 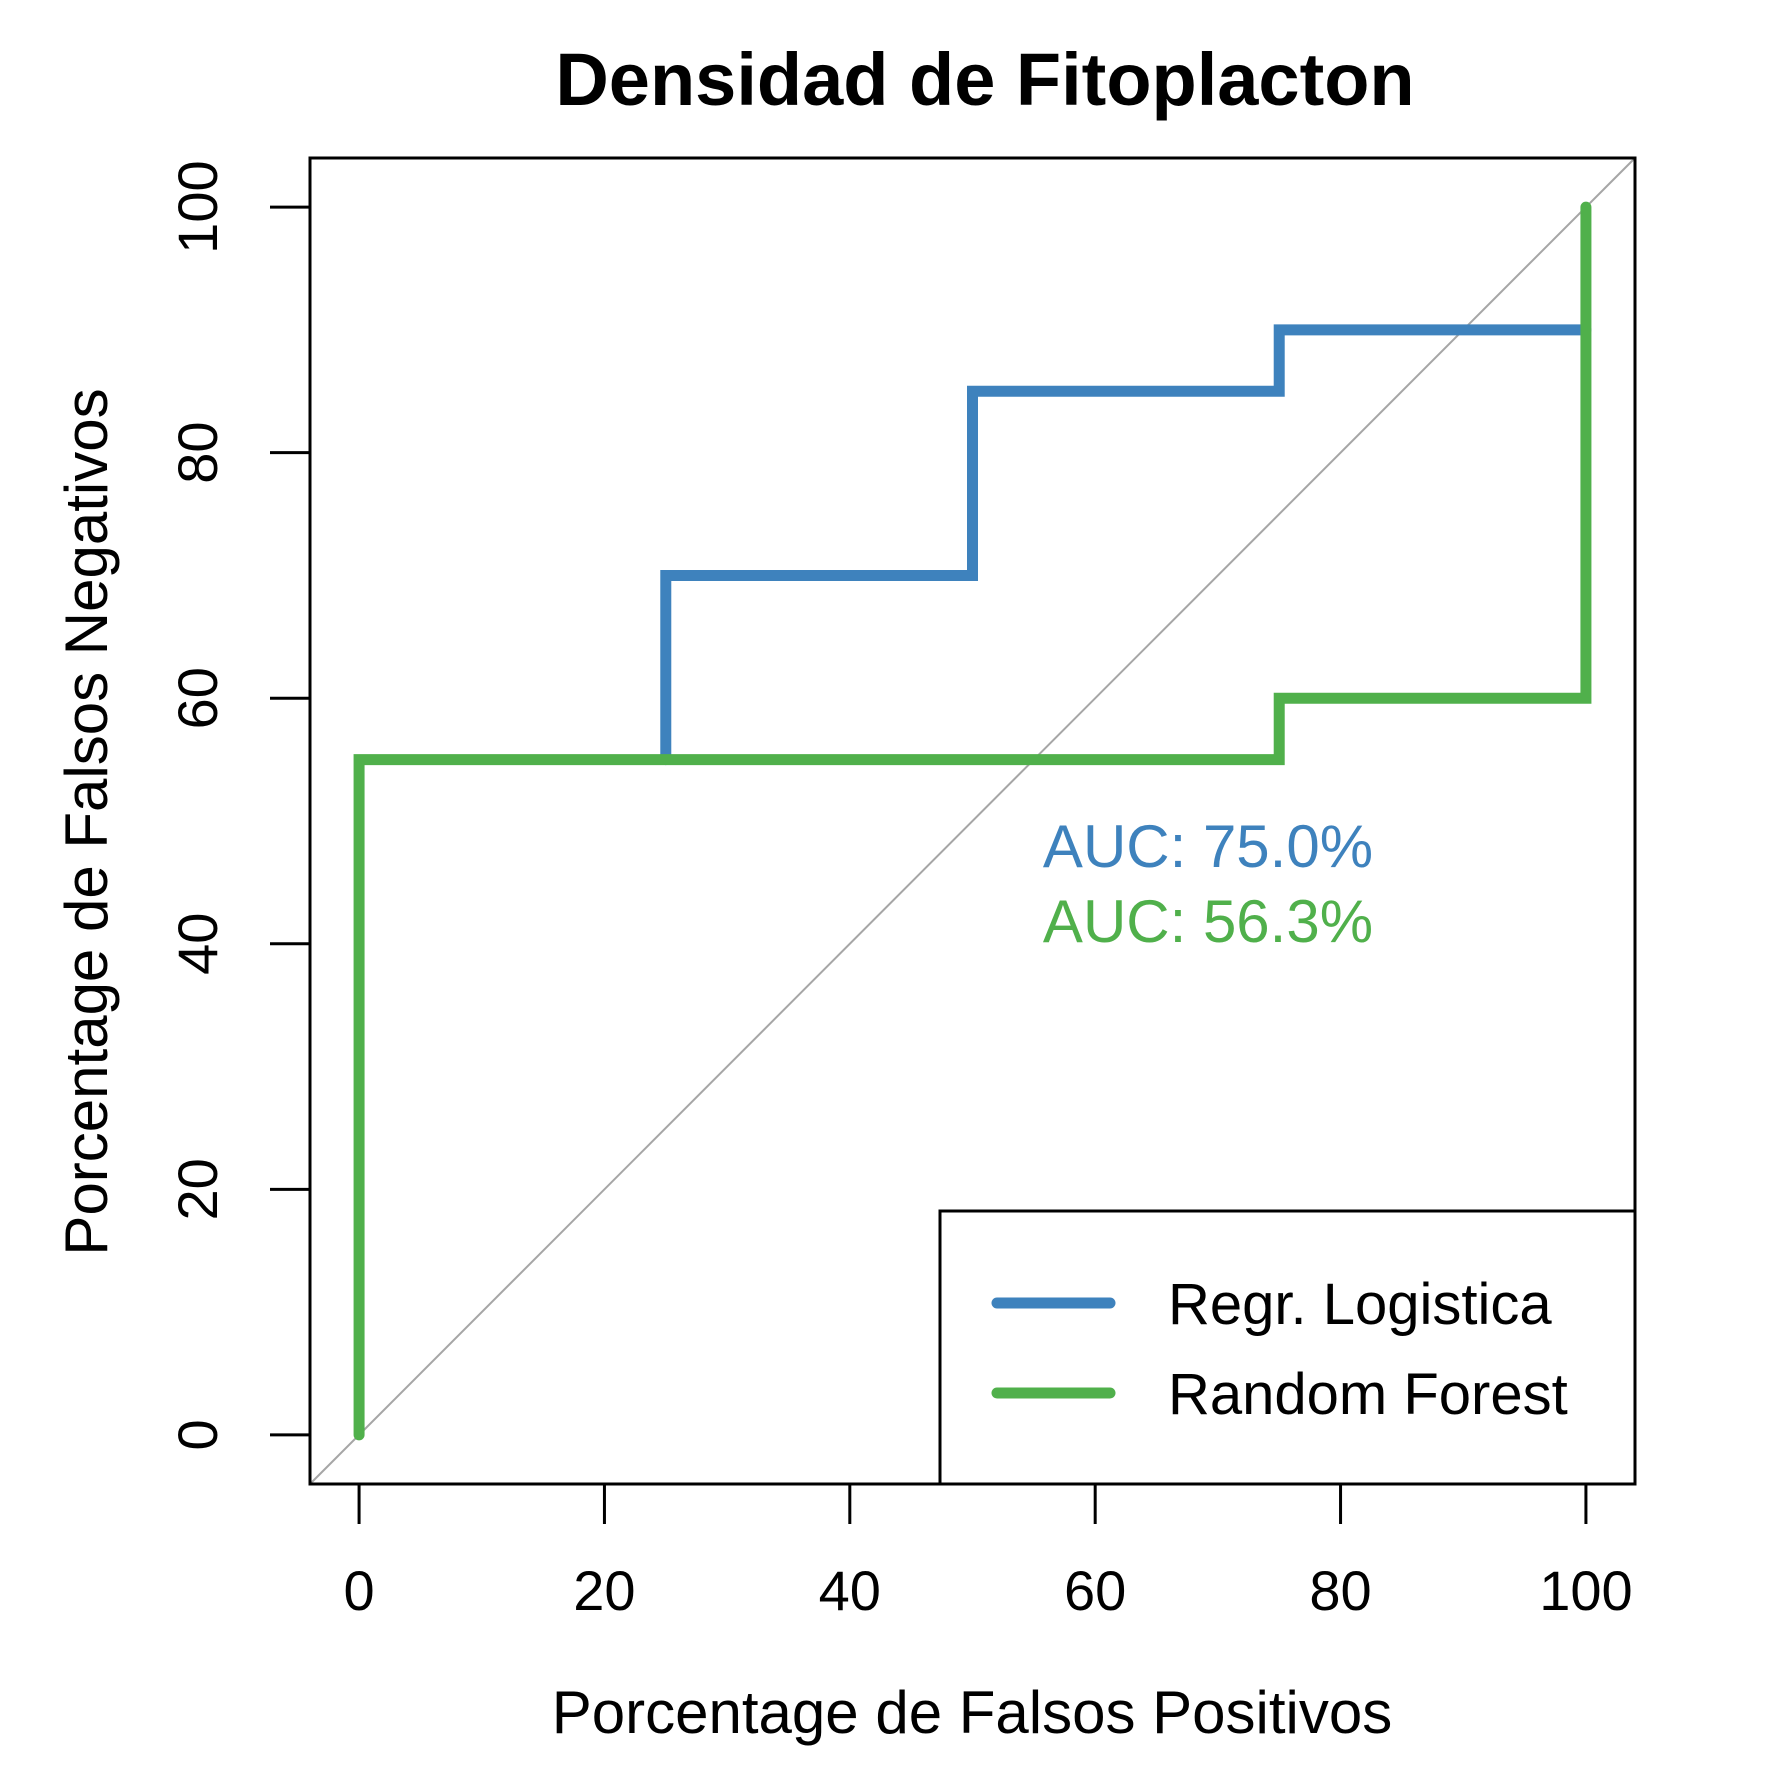 I want to click on y-tick-label: 80, so click(x=197, y=453).